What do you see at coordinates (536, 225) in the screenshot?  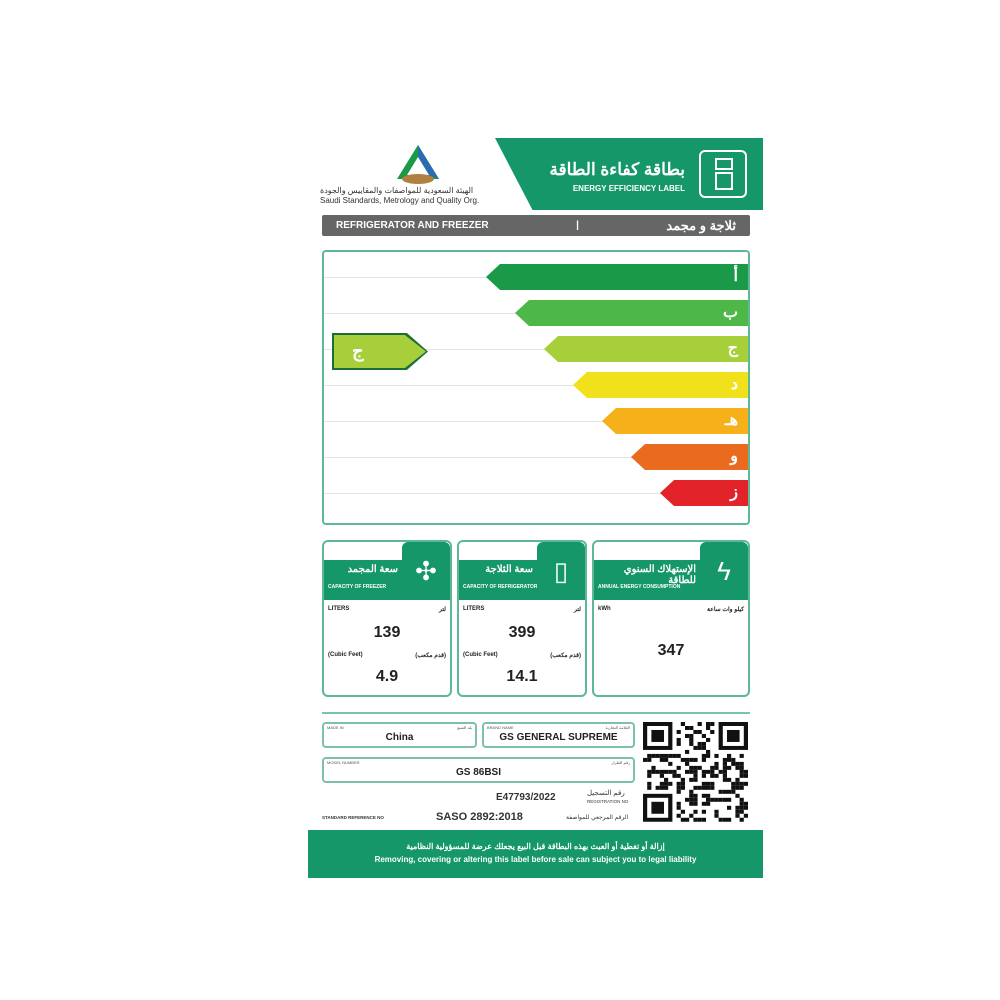 I see `category-bar: REFRIGERATOR AND FREEZER | ثلاجة و مجمد` at bounding box center [536, 225].